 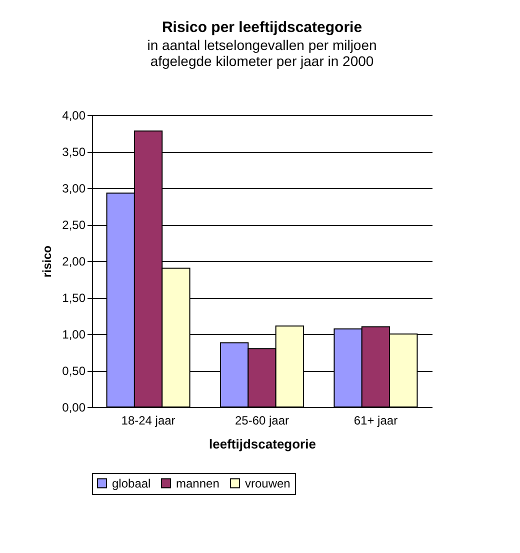 I want to click on chart-title: Risico per leeftijdscategorie, so click(x=262, y=27).